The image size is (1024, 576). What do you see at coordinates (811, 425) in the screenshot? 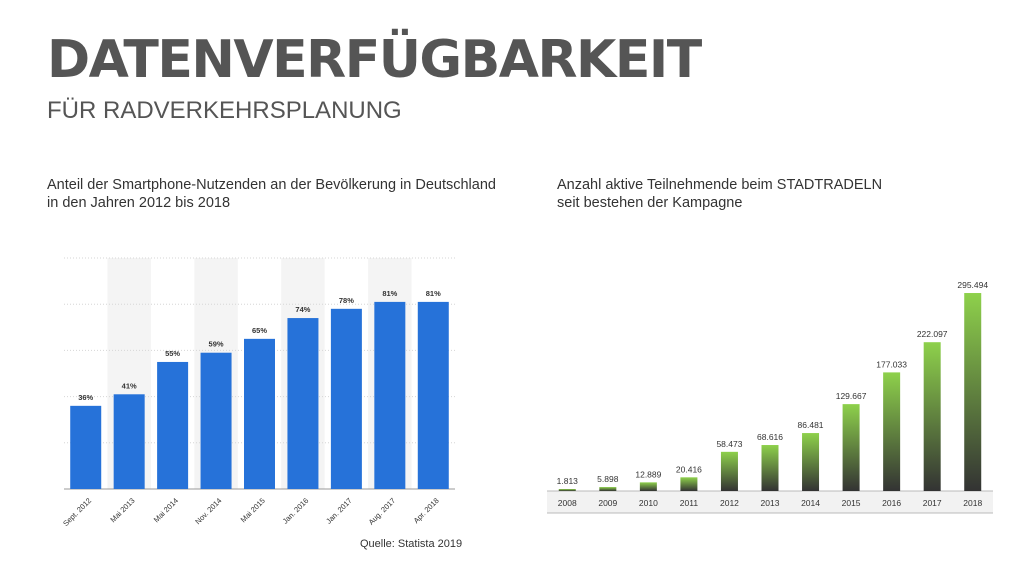
I see `data-label-6: 86.481` at bounding box center [811, 425].